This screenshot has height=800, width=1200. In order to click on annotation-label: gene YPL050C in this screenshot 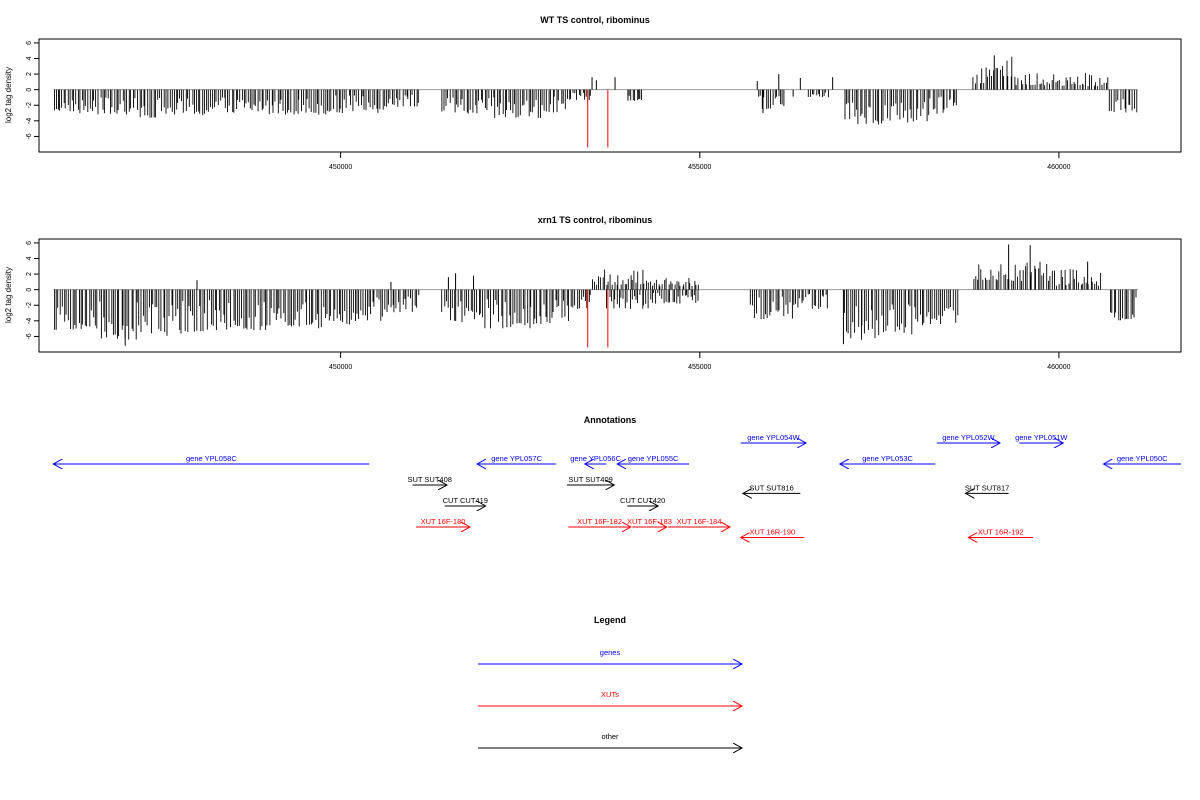, I will do `click(1142, 458)`.